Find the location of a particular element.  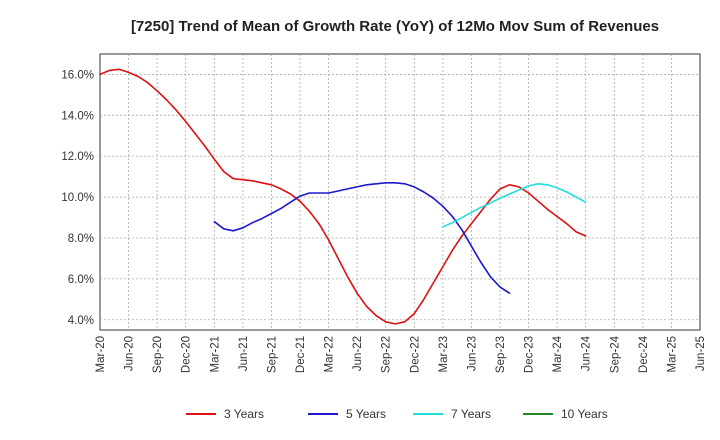

x-tick-label: Sep-20 is located at coordinates (158, 354).